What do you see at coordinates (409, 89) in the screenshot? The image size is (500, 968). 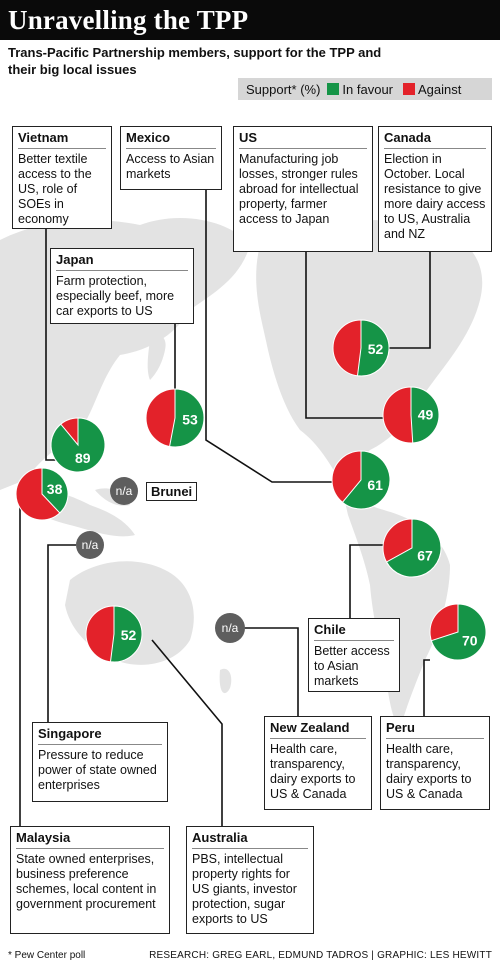 I see `legend-against-swatch` at bounding box center [409, 89].